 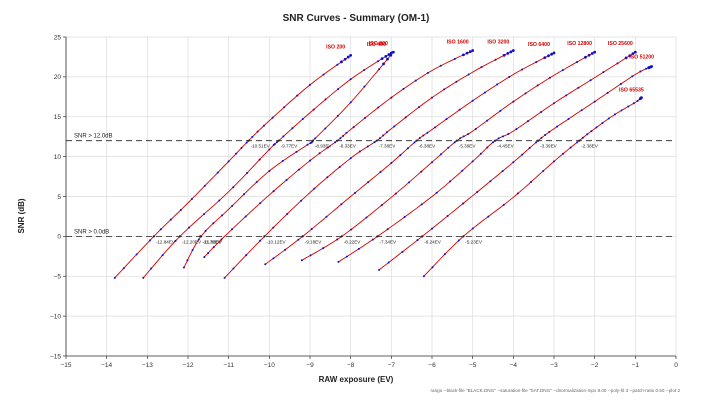 I want to click on x-tick-label: −6, so click(x=432, y=365).